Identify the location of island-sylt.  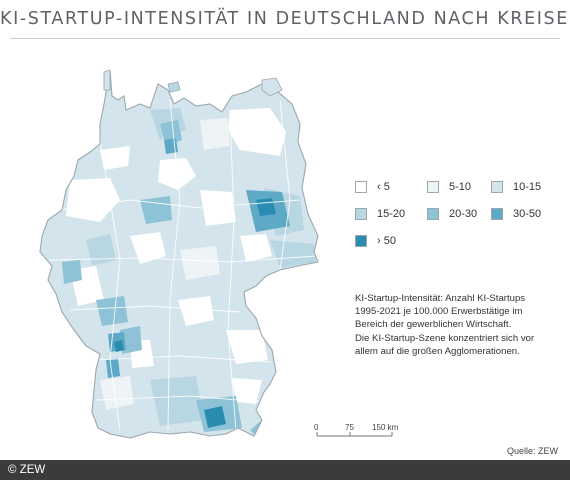
(107, 80).